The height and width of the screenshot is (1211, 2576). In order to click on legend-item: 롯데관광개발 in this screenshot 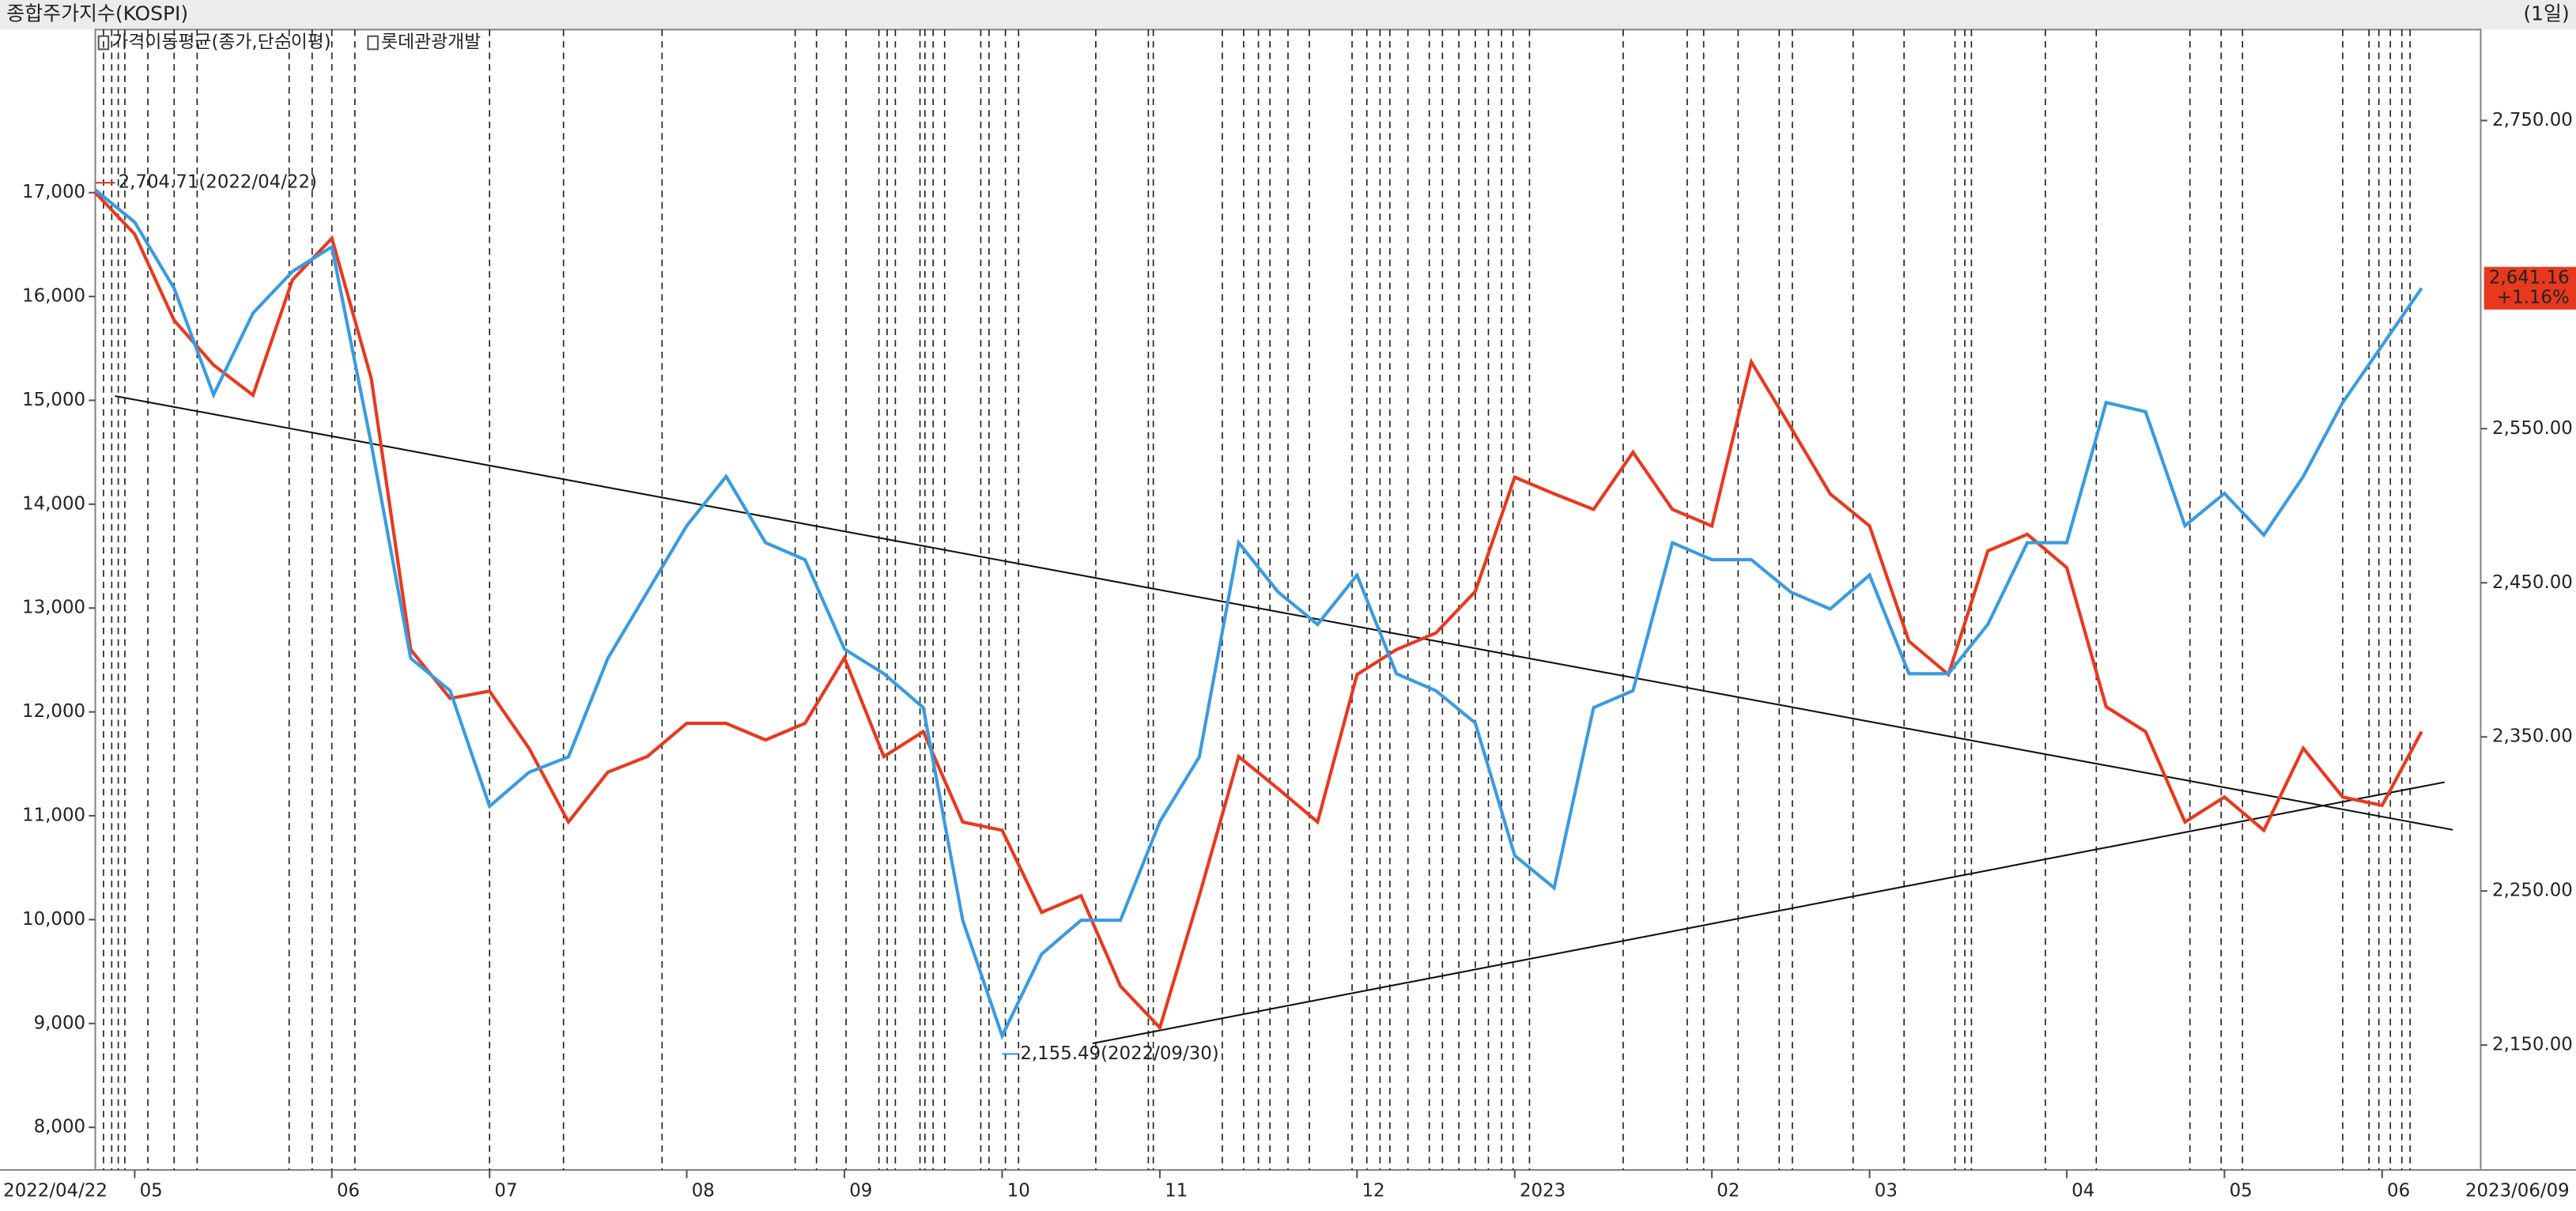, I will do `click(431, 43)`.